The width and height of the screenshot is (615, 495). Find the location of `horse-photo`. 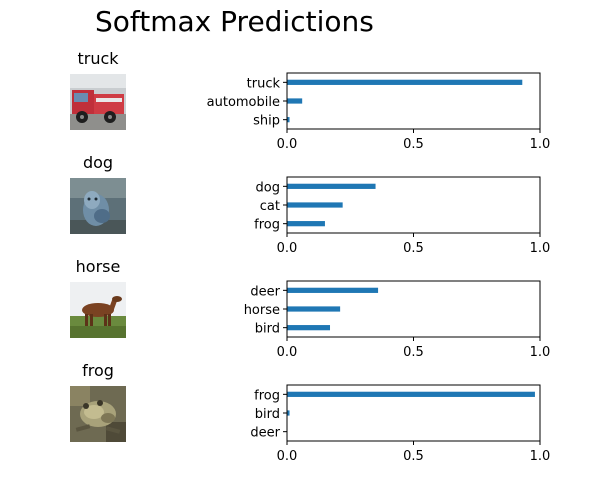

horse-photo is located at coordinates (98, 310).